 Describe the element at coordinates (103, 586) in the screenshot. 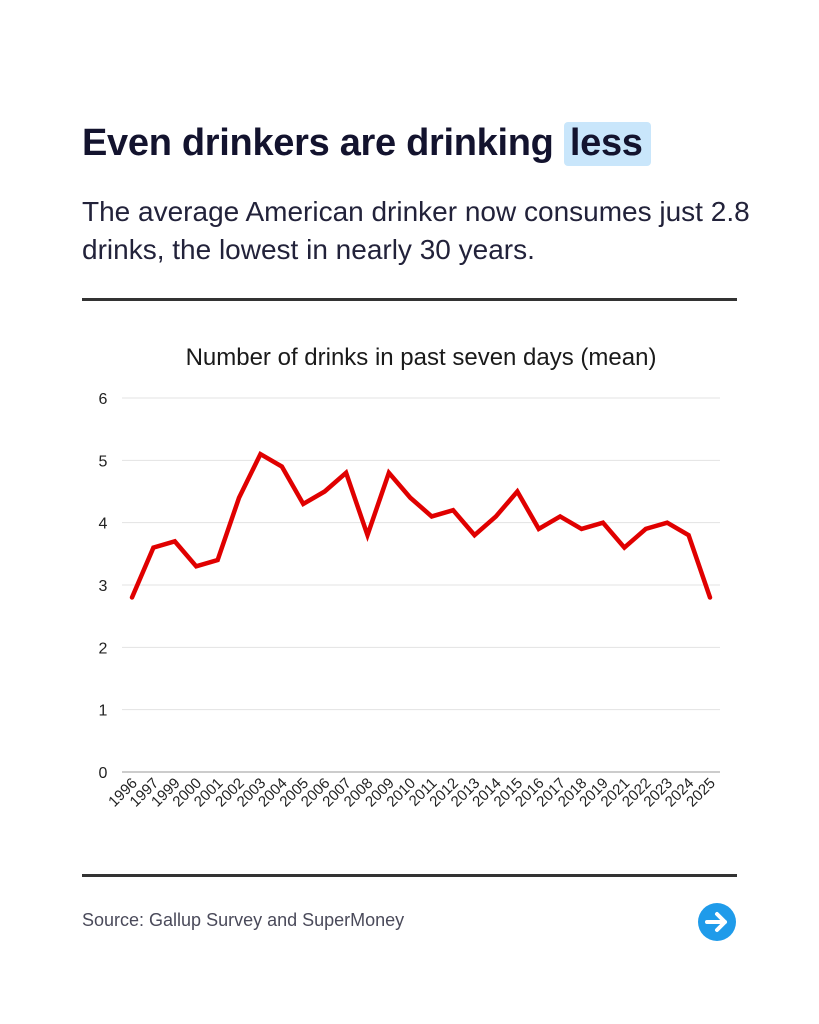

I see `y-tick-label: 3` at that location.